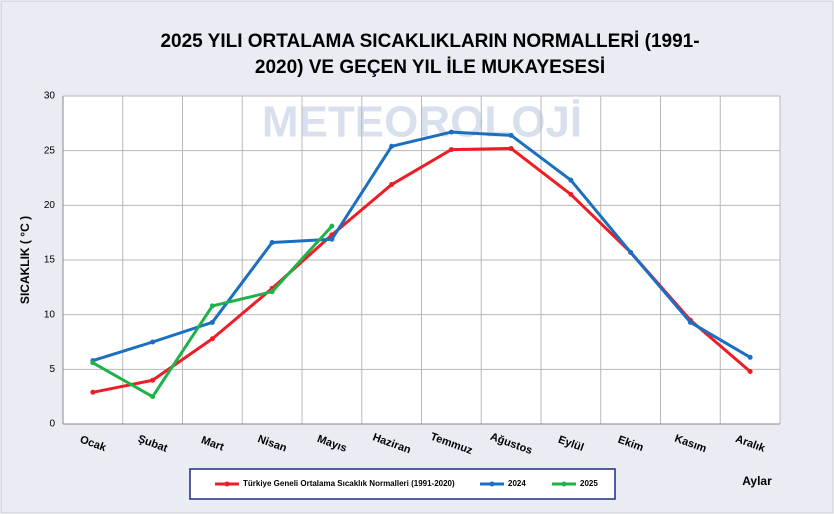 The width and height of the screenshot is (834, 514). Describe the element at coordinates (50, 260) in the screenshot. I see `y-tick-label: 15` at that location.